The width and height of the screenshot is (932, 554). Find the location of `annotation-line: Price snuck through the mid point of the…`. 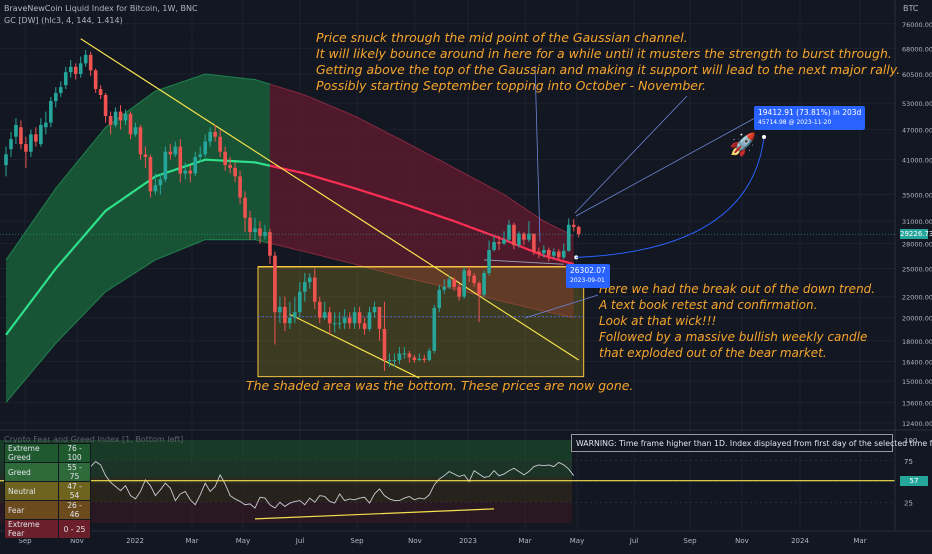

annotation-line: Price snuck through the mid point of the… is located at coordinates (502, 37).